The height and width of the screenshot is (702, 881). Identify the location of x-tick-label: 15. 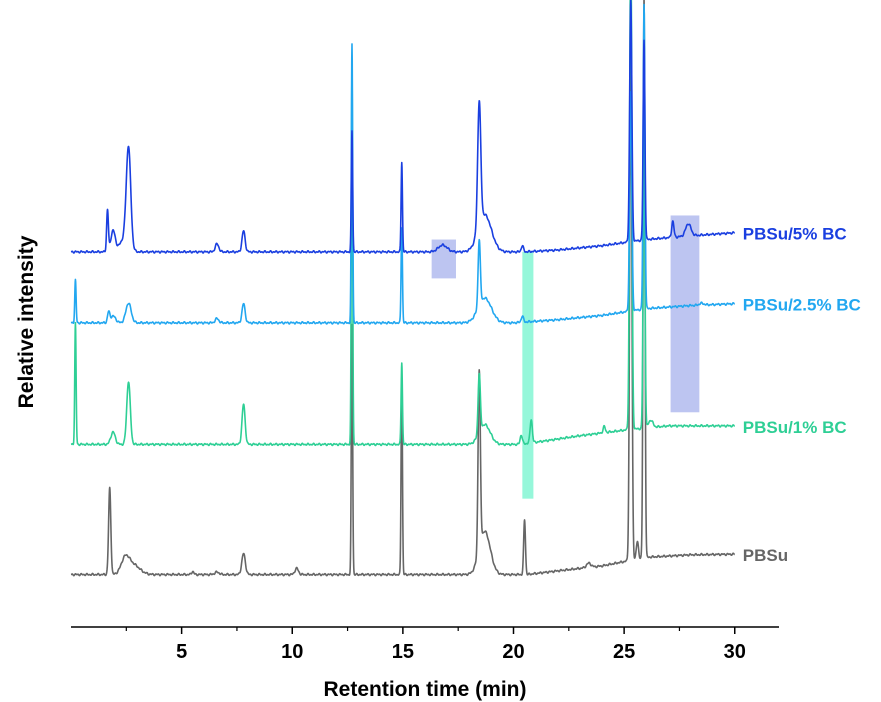
(403, 652).